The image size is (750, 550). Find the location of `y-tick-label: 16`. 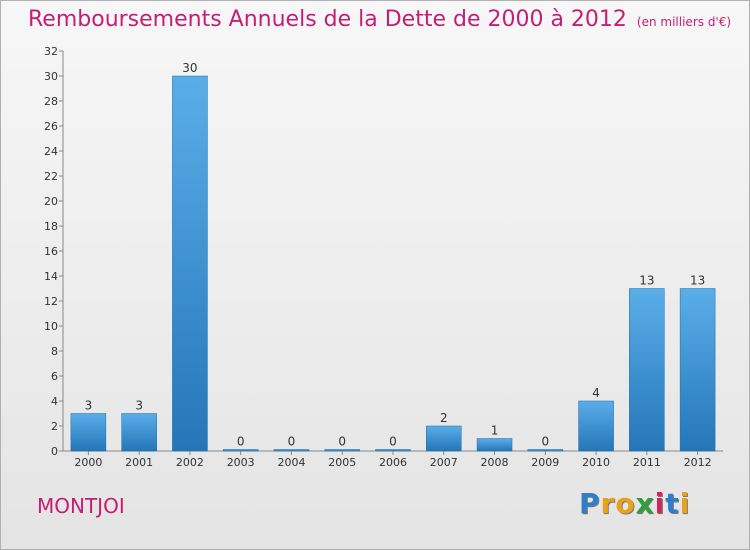

y-tick-label: 16 is located at coordinates (51, 251).